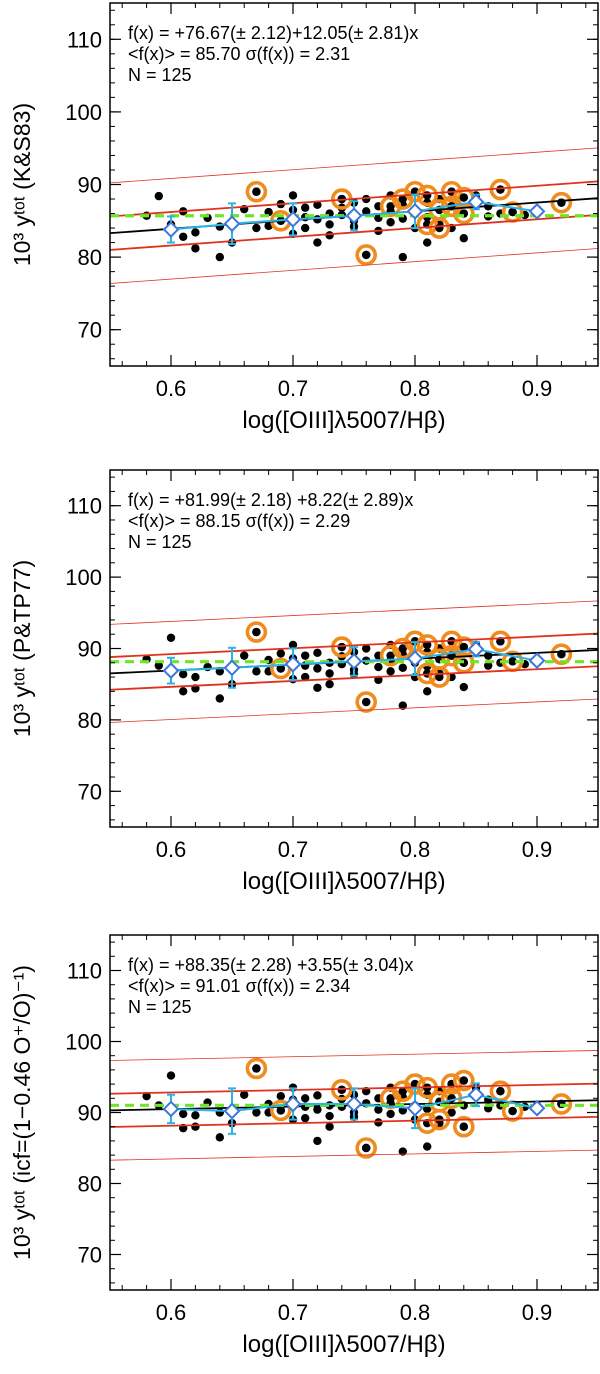  I want to click on plot-area, so click(354, 215).